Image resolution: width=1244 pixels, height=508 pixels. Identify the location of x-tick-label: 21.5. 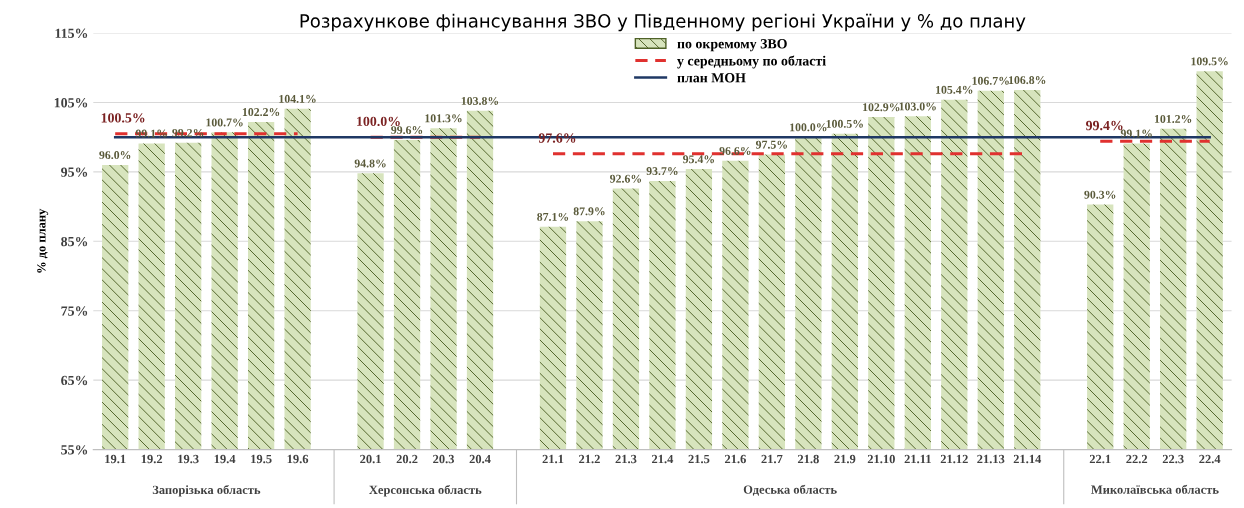
(699, 459).